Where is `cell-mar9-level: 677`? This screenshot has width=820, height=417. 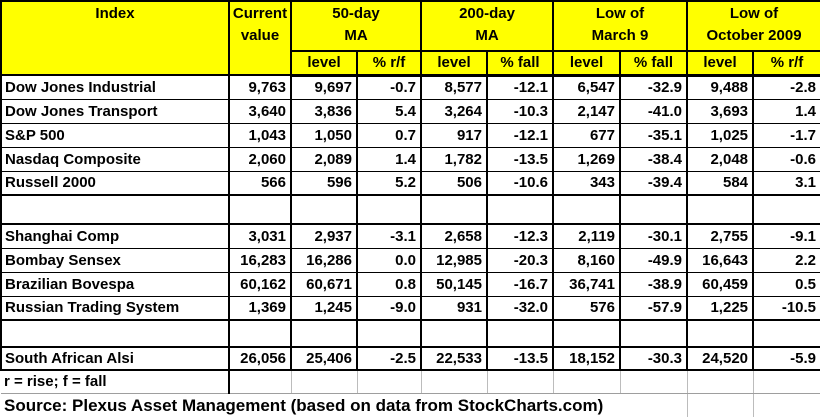
cell-mar9-level: 677 is located at coordinates (586, 135).